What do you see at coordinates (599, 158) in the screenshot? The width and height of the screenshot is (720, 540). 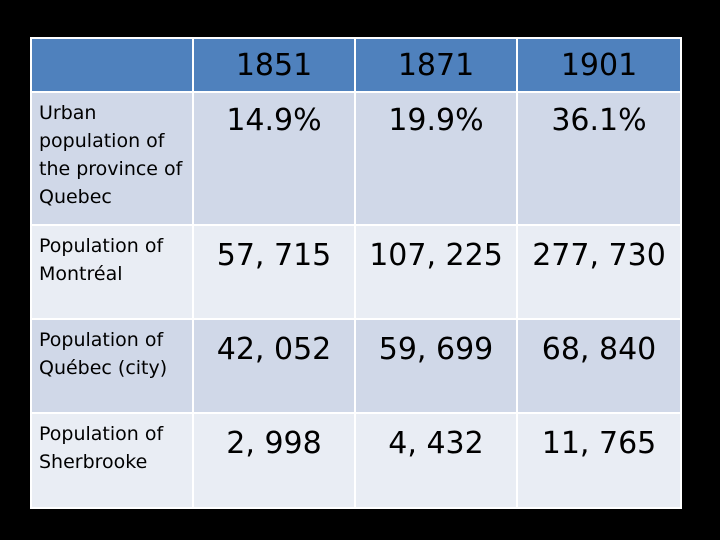 I see `cell-value: 36.1%` at bounding box center [599, 158].